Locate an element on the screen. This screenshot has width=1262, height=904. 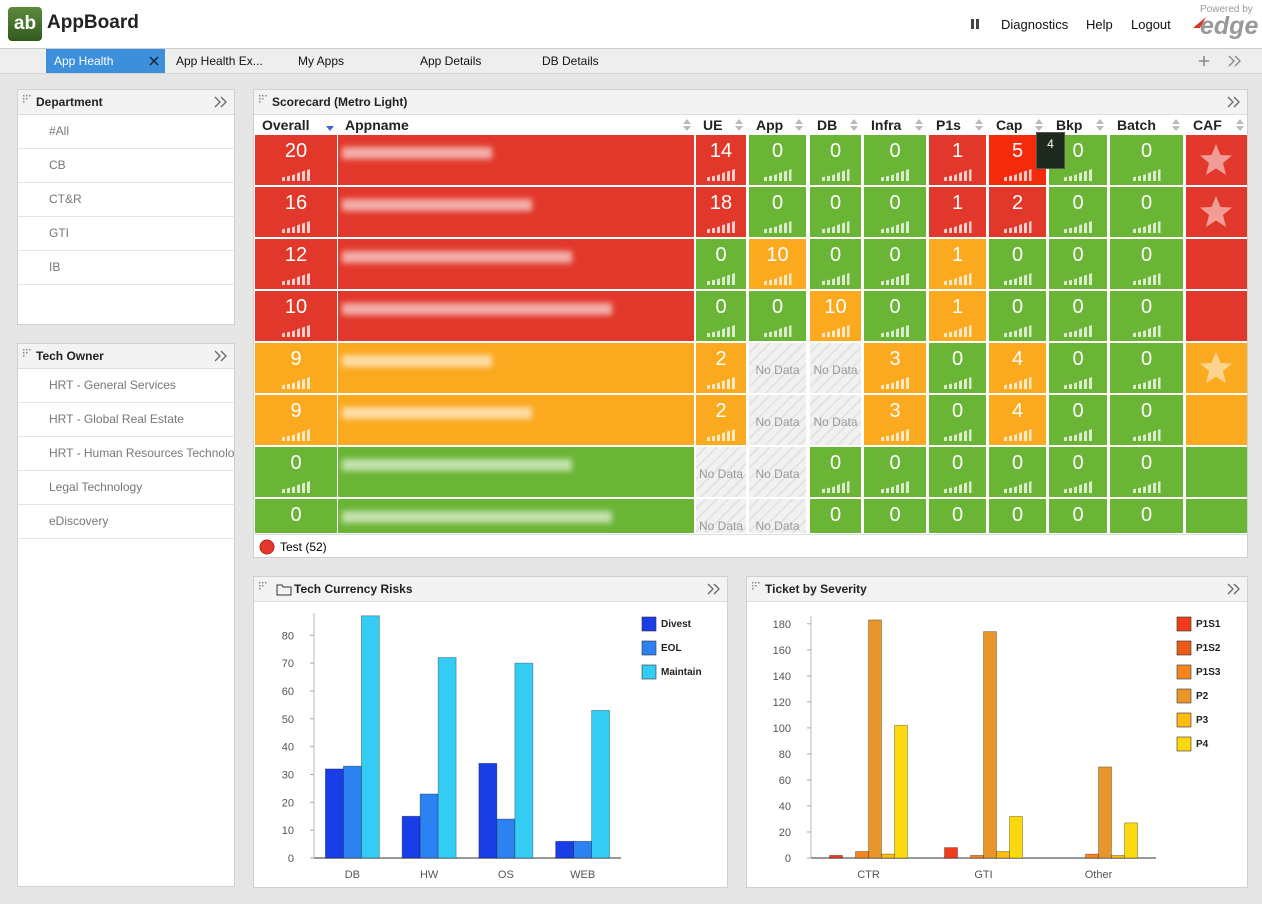
column-label: Appname is located at coordinates (377, 125).